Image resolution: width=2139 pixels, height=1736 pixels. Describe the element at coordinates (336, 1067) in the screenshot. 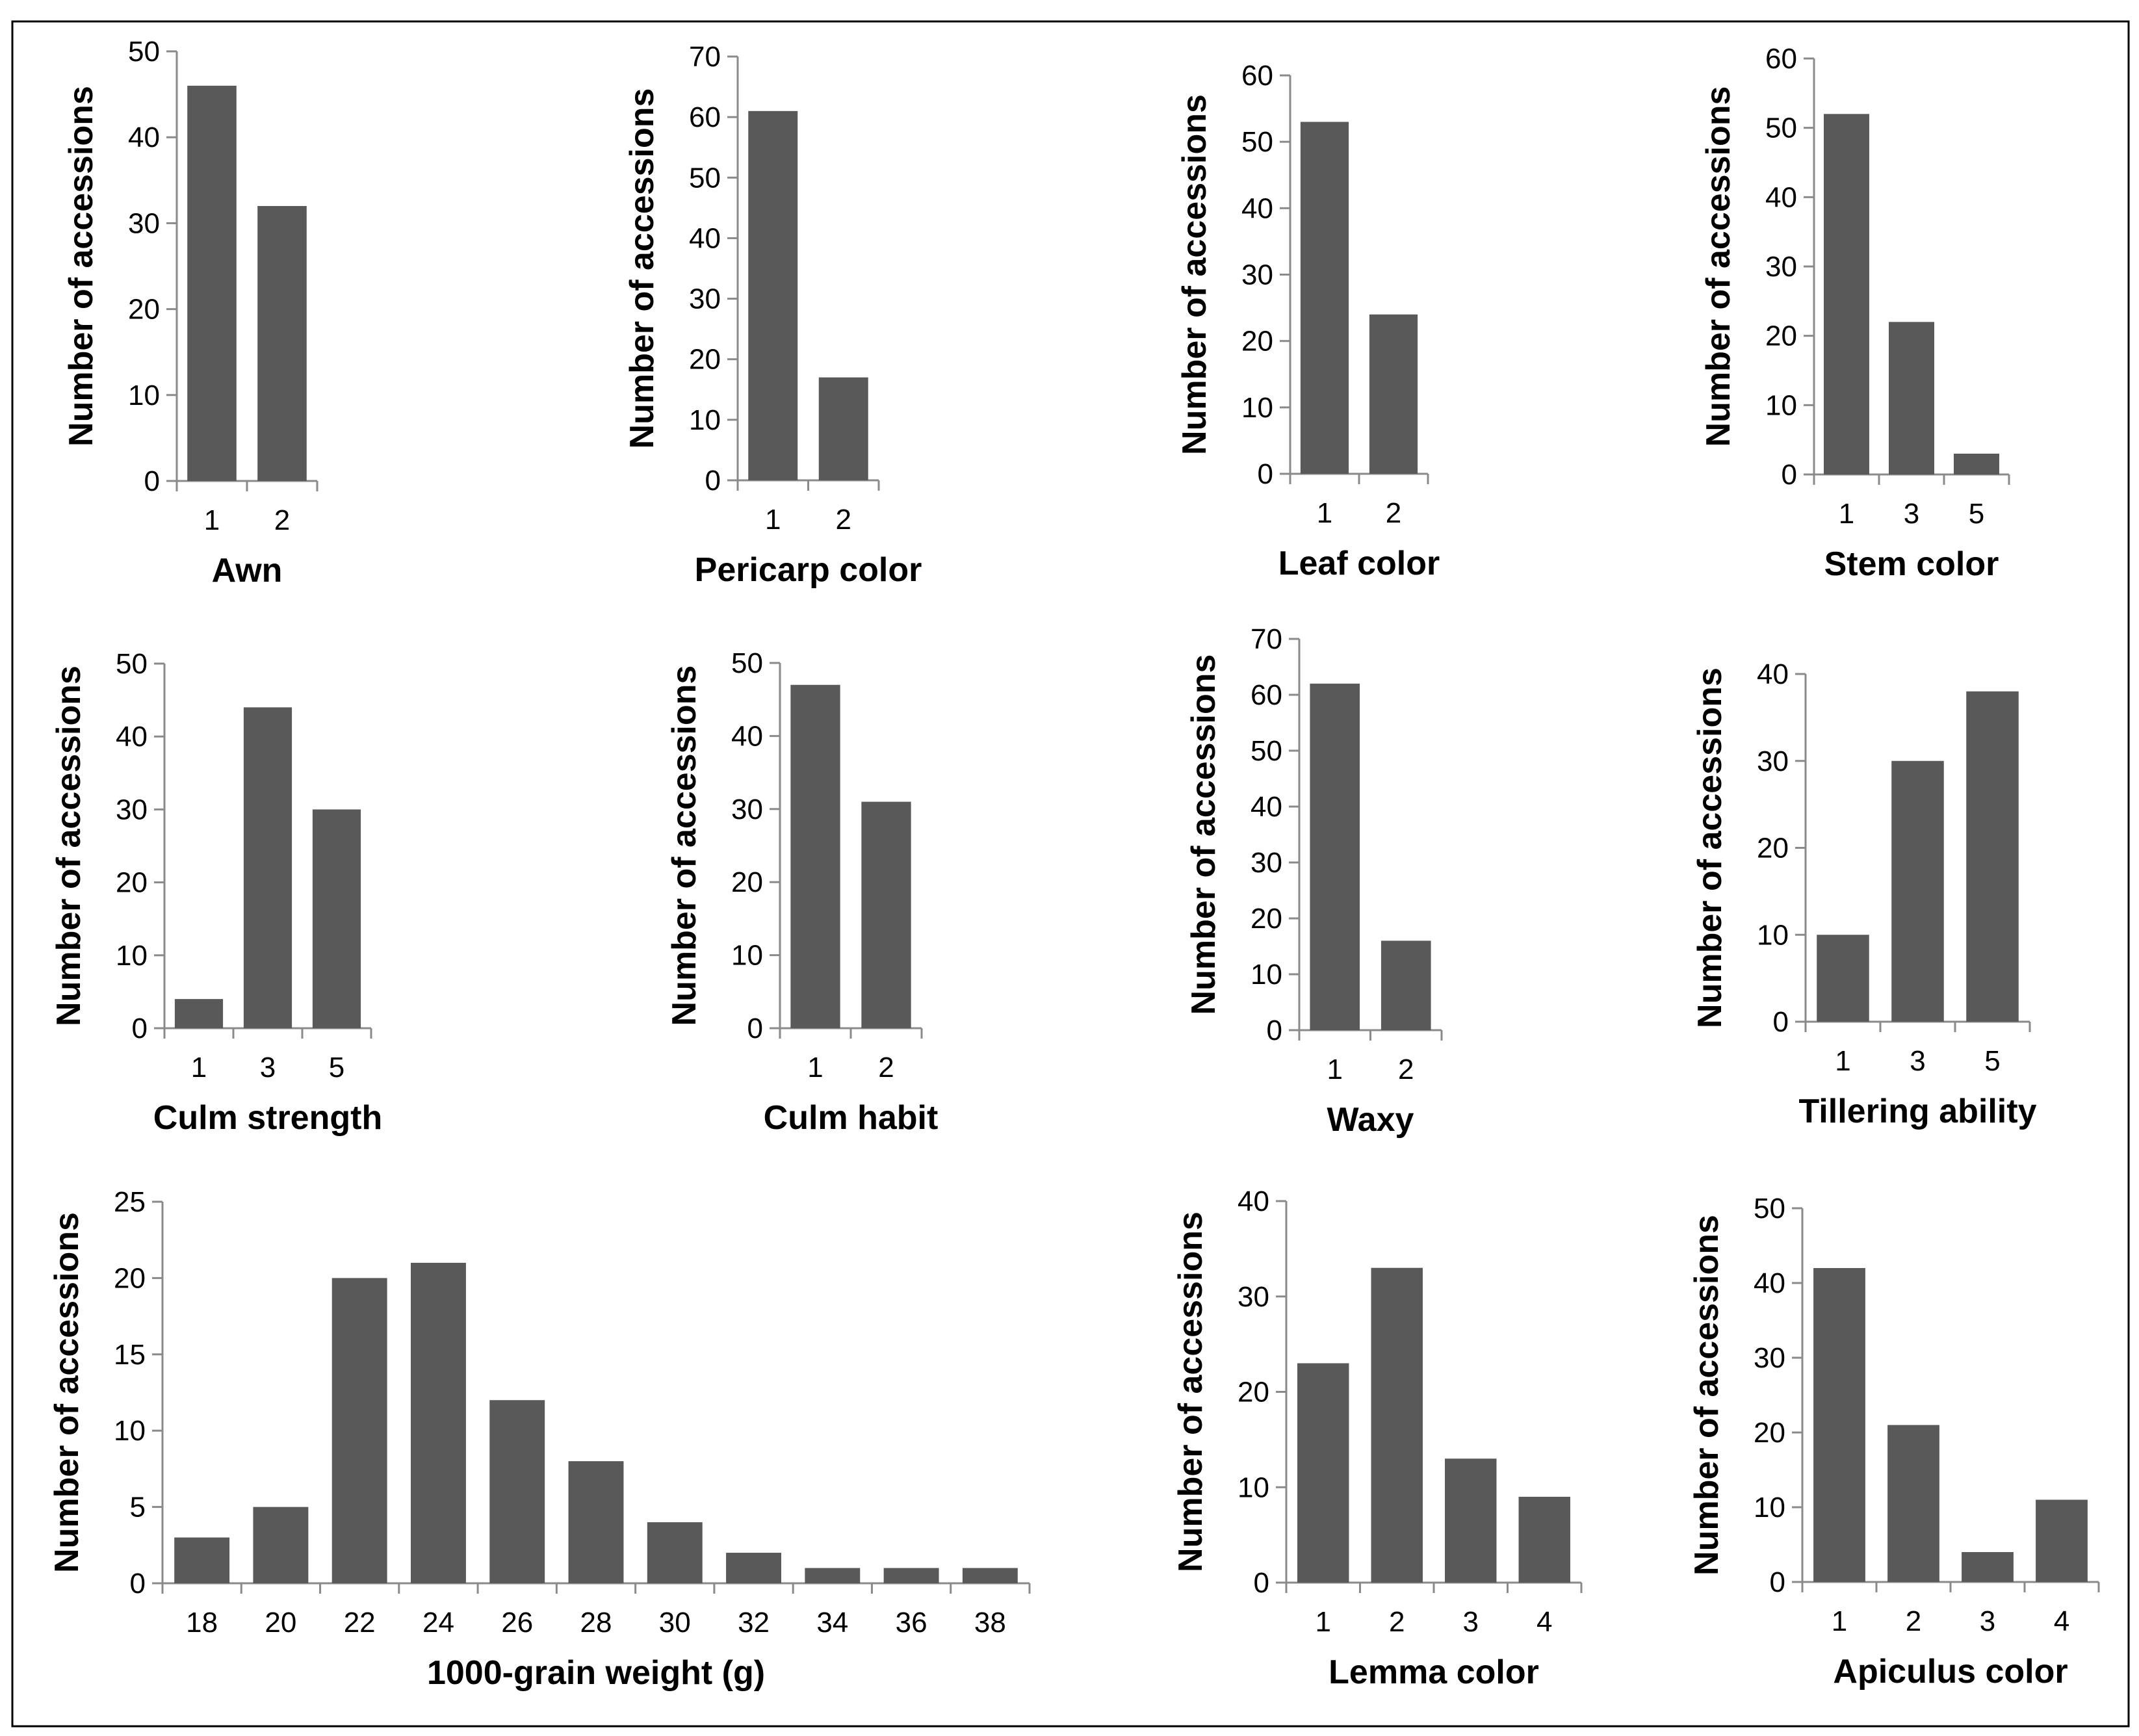

I see `x-tick-label: 5` at that location.